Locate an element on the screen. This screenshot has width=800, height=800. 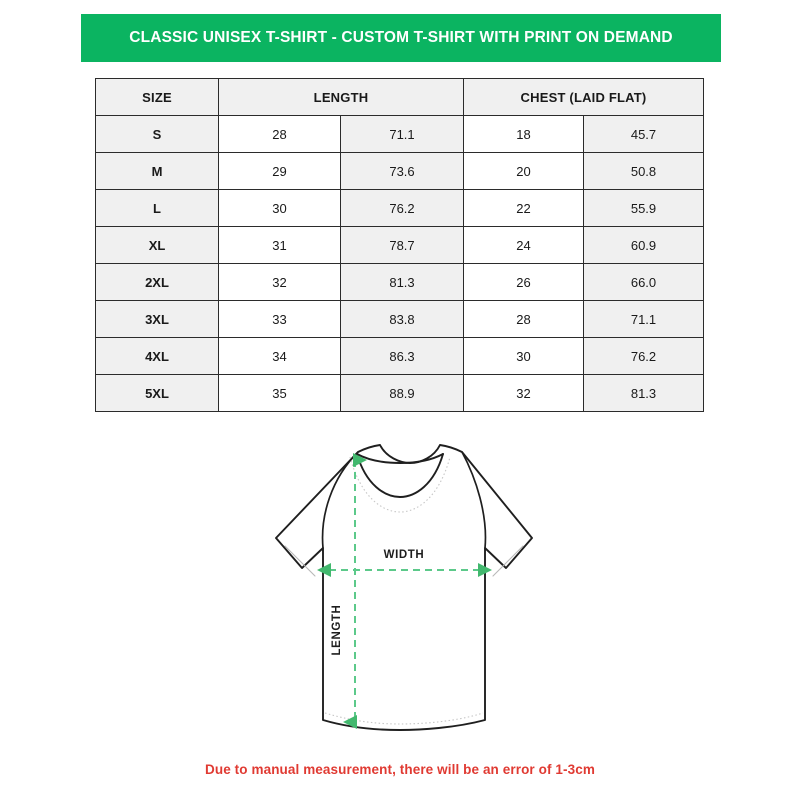
cell-length-cm: 86.3 is located at coordinates (402, 356).